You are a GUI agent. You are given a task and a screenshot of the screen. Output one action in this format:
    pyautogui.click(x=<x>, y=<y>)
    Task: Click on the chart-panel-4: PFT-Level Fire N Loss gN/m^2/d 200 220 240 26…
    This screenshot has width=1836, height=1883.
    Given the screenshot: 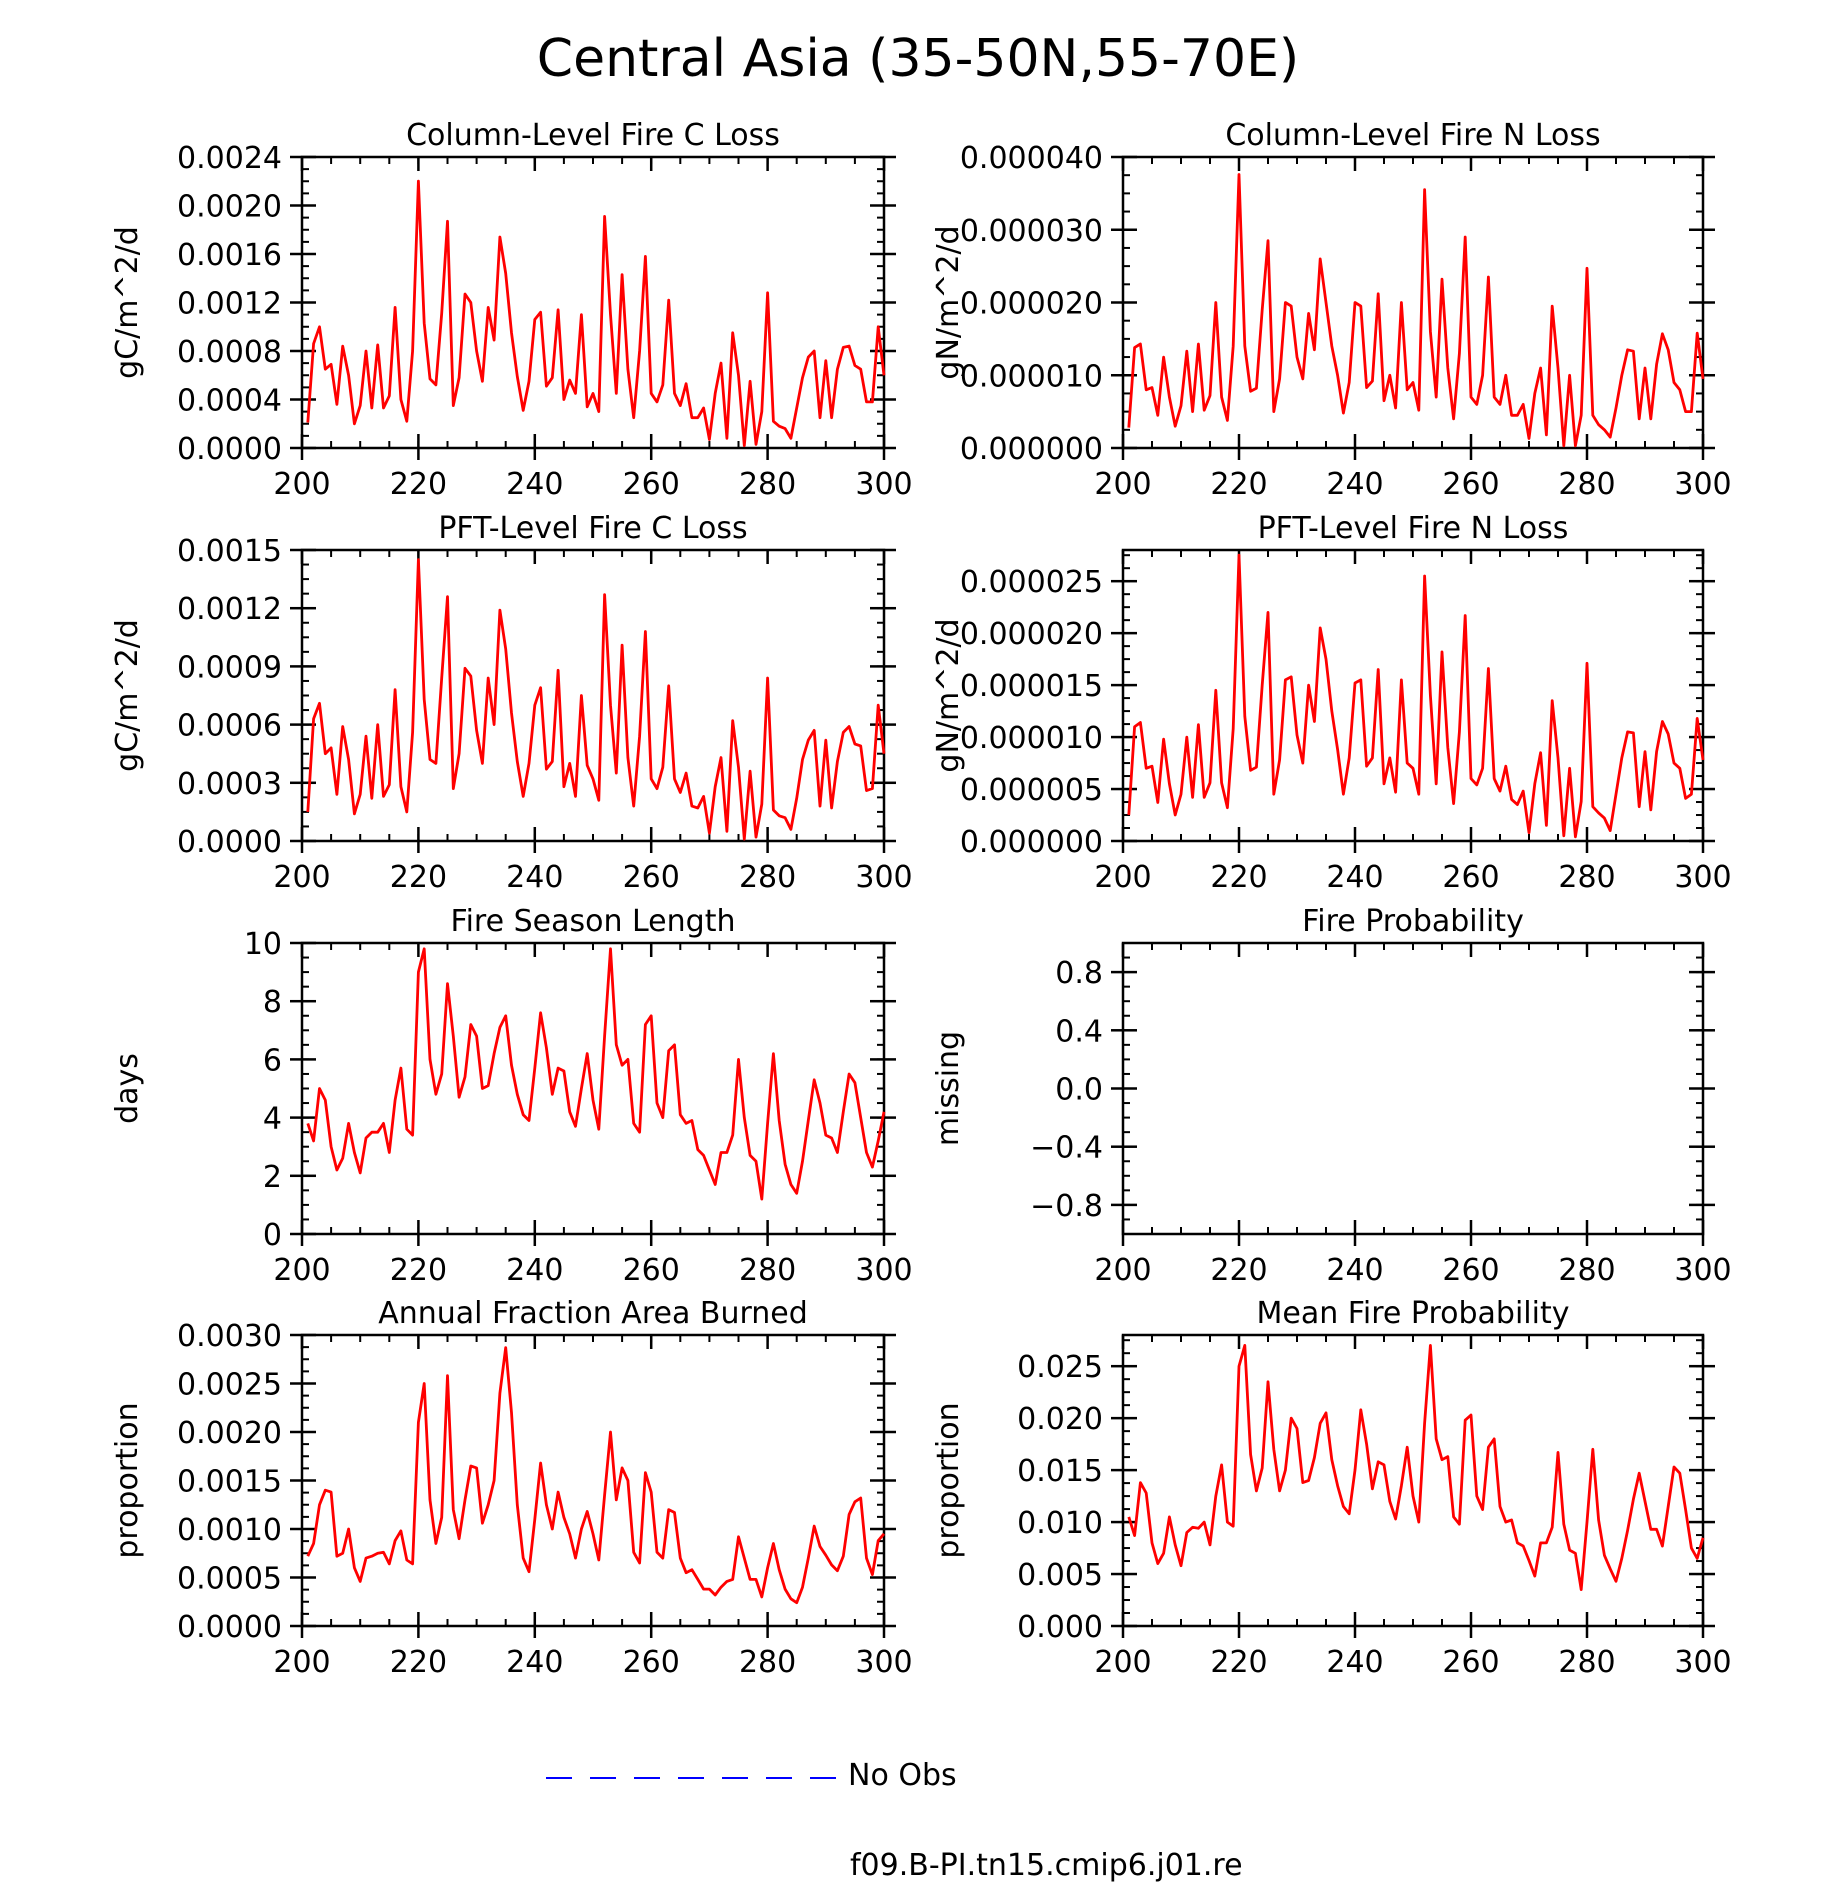 What is the action you would take?
    pyautogui.click(x=1331, y=703)
    